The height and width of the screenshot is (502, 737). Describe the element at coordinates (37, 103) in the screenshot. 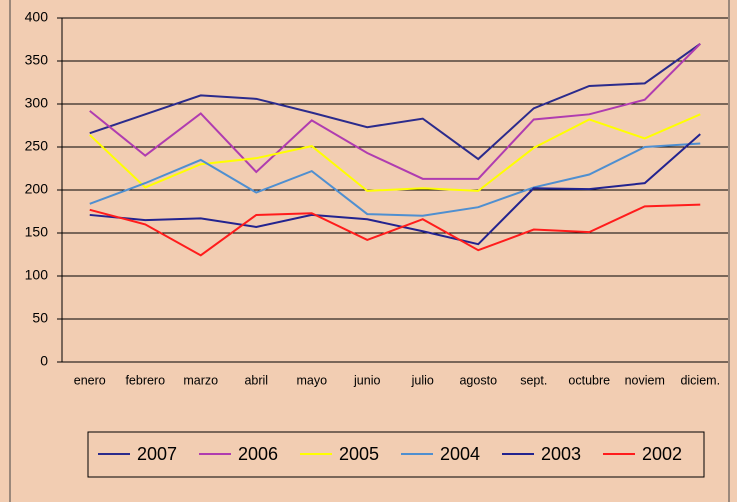

I see `y-tick-label: 300` at that location.